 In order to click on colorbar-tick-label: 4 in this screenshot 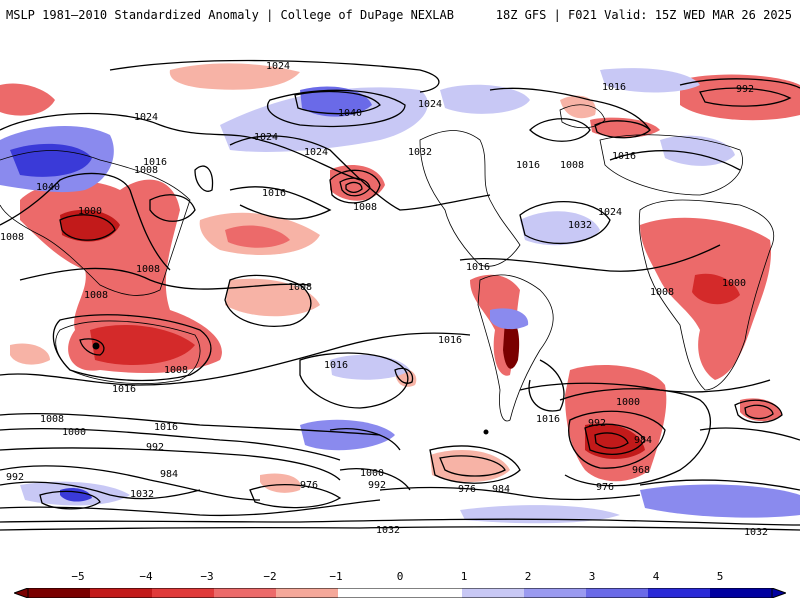, I will do `click(656, 576)`.